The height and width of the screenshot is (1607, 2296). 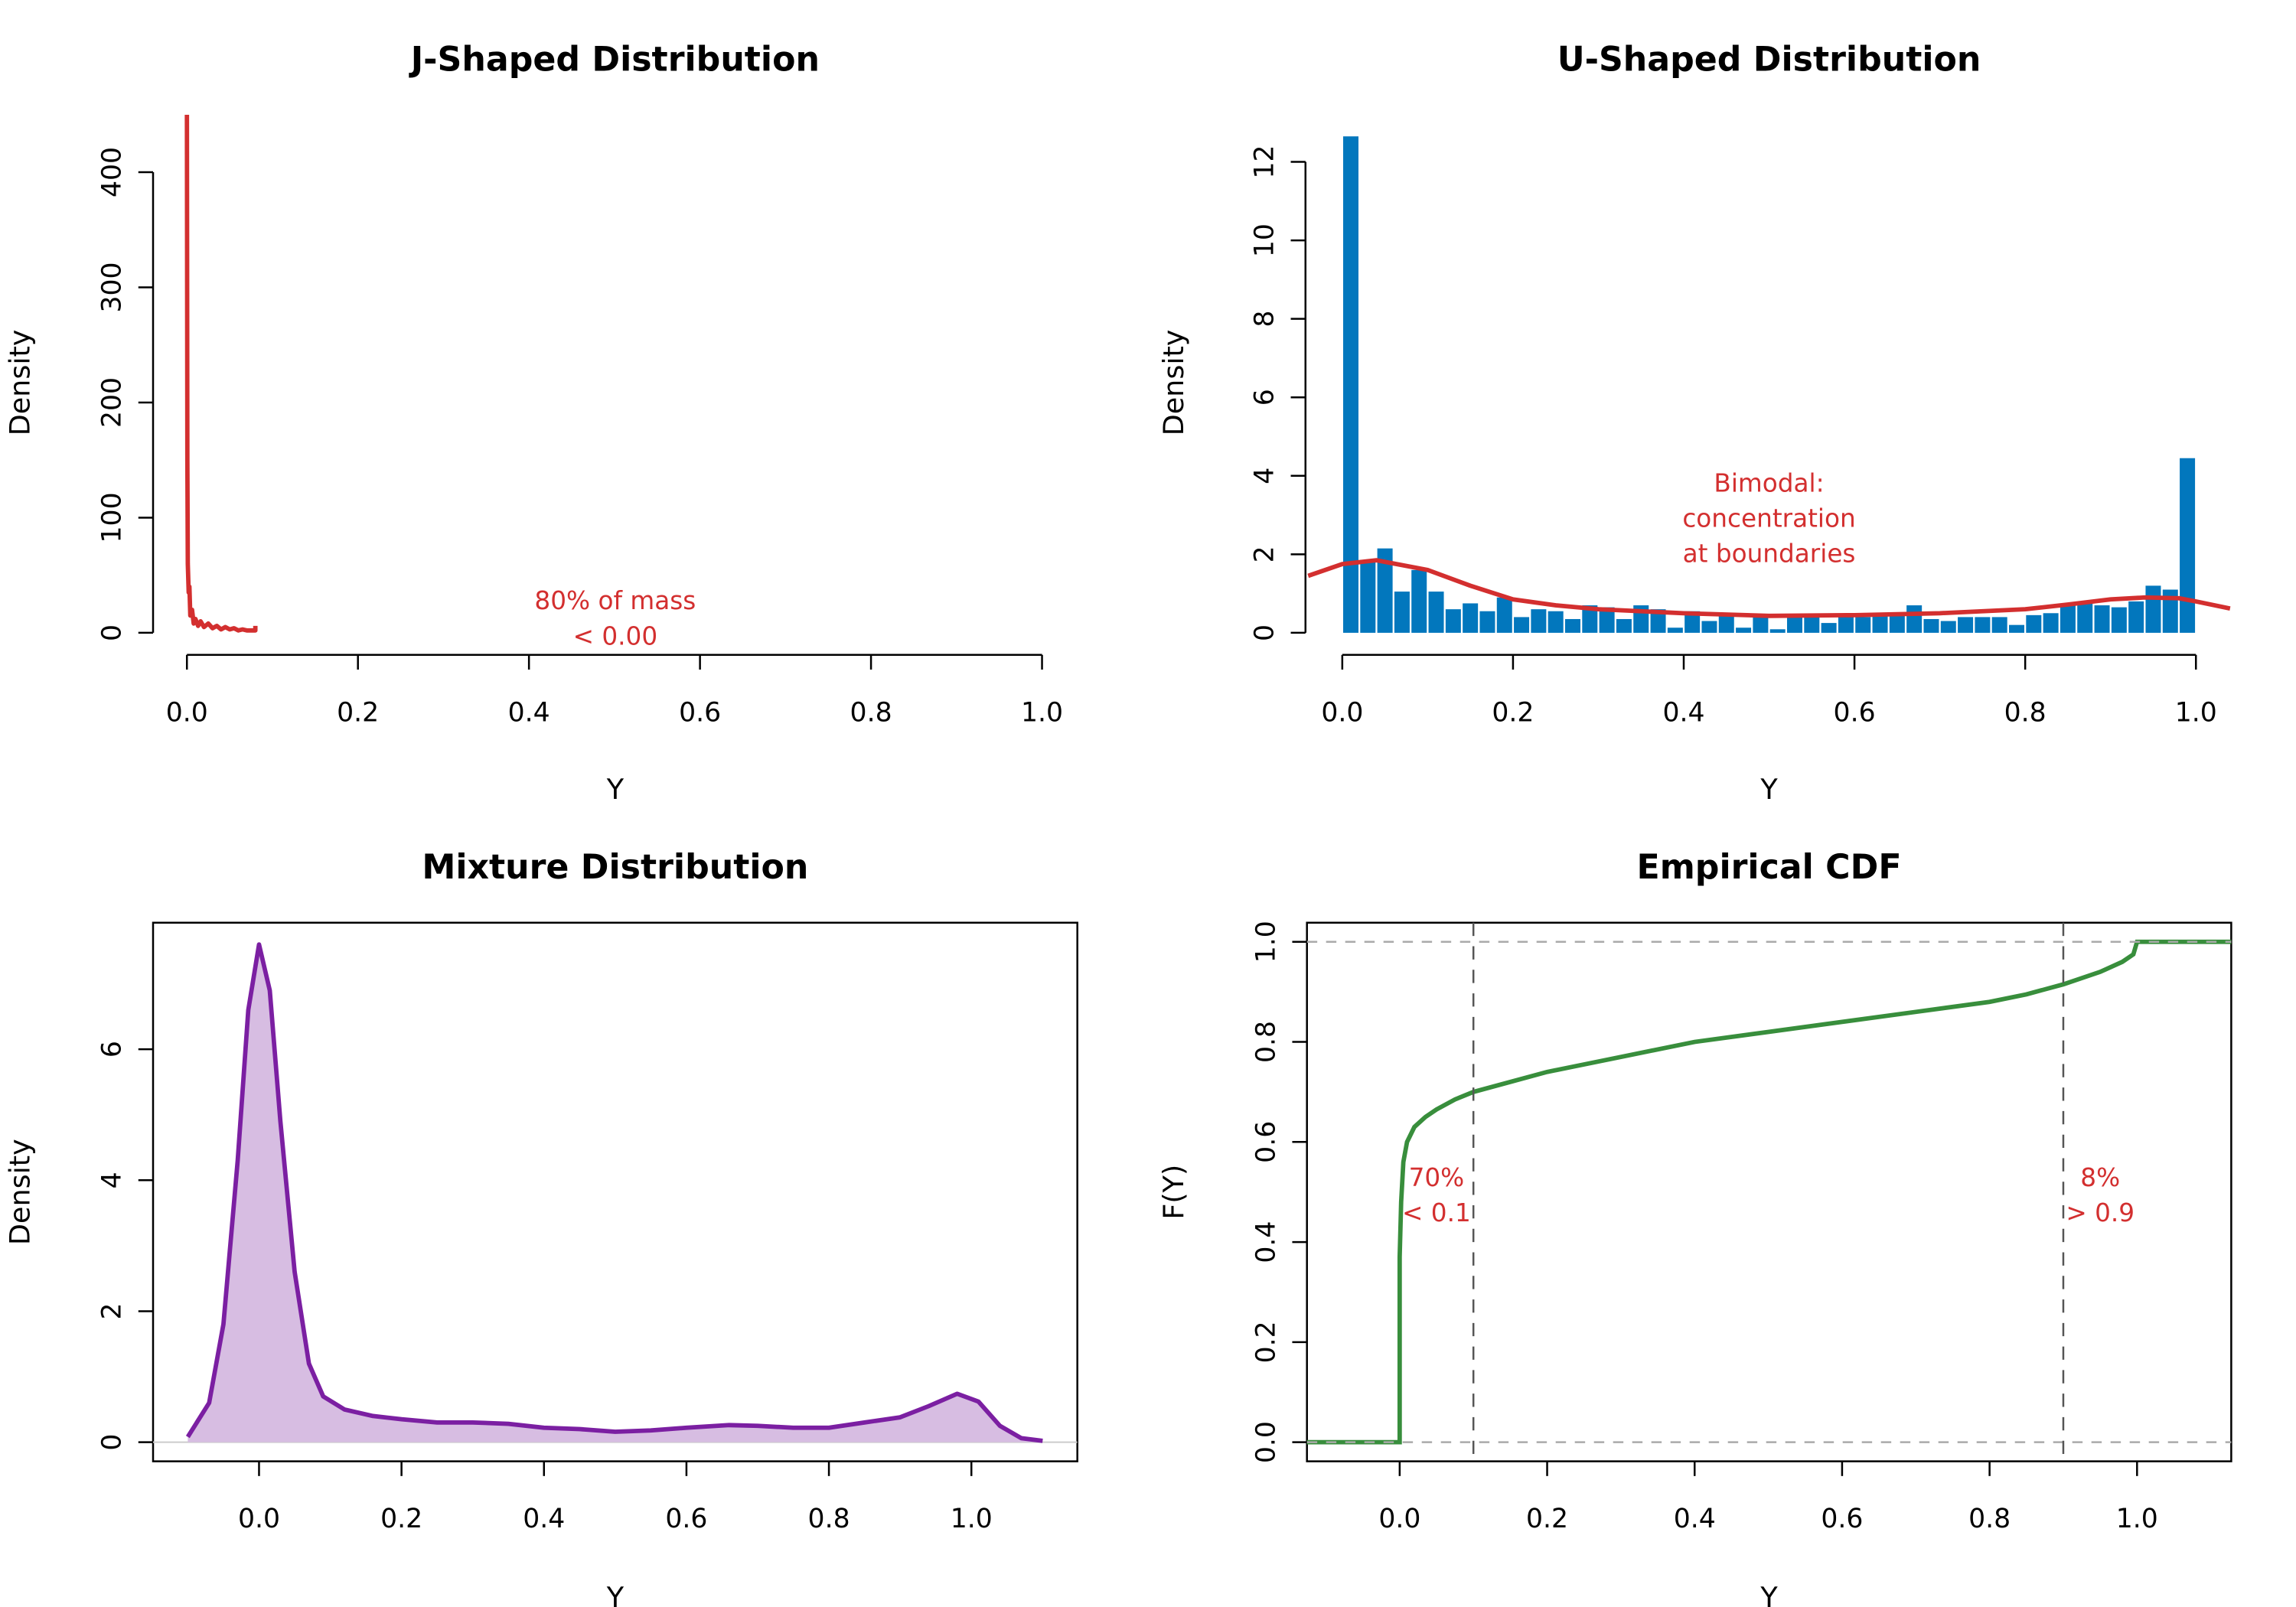 I want to click on y-tick-label: 10, so click(x=1264, y=240).